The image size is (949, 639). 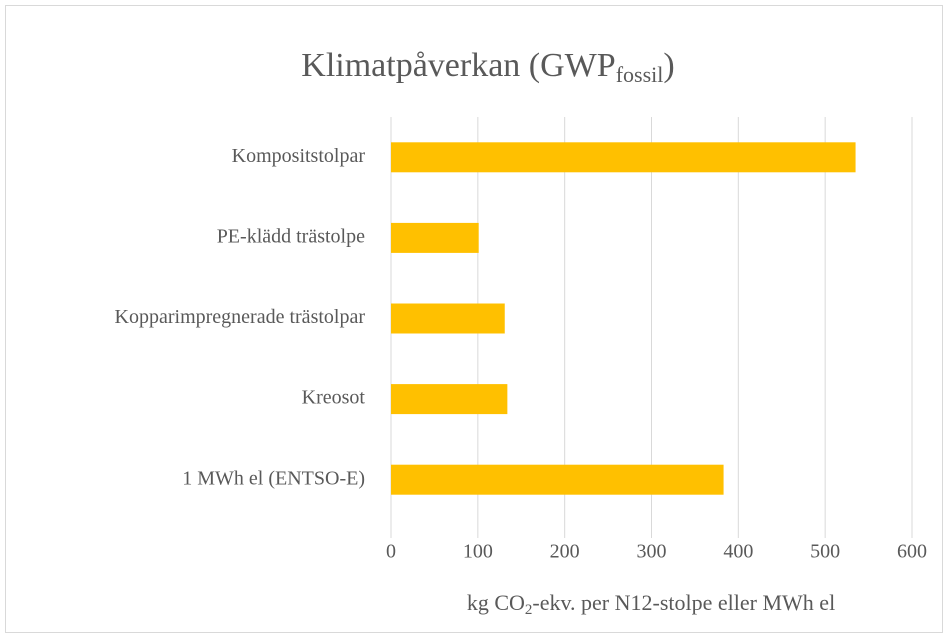 I want to click on x-tick-label: 100, so click(x=478, y=552).